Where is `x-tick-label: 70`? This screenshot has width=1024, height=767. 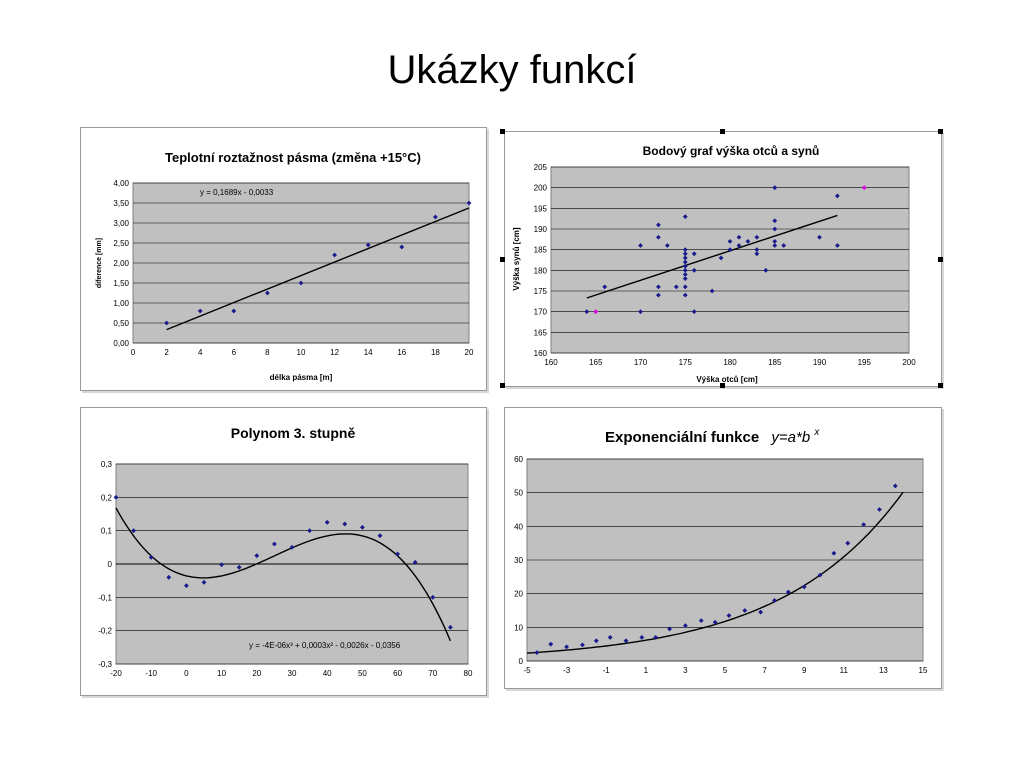 x-tick-label: 70 is located at coordinates (432, 673).